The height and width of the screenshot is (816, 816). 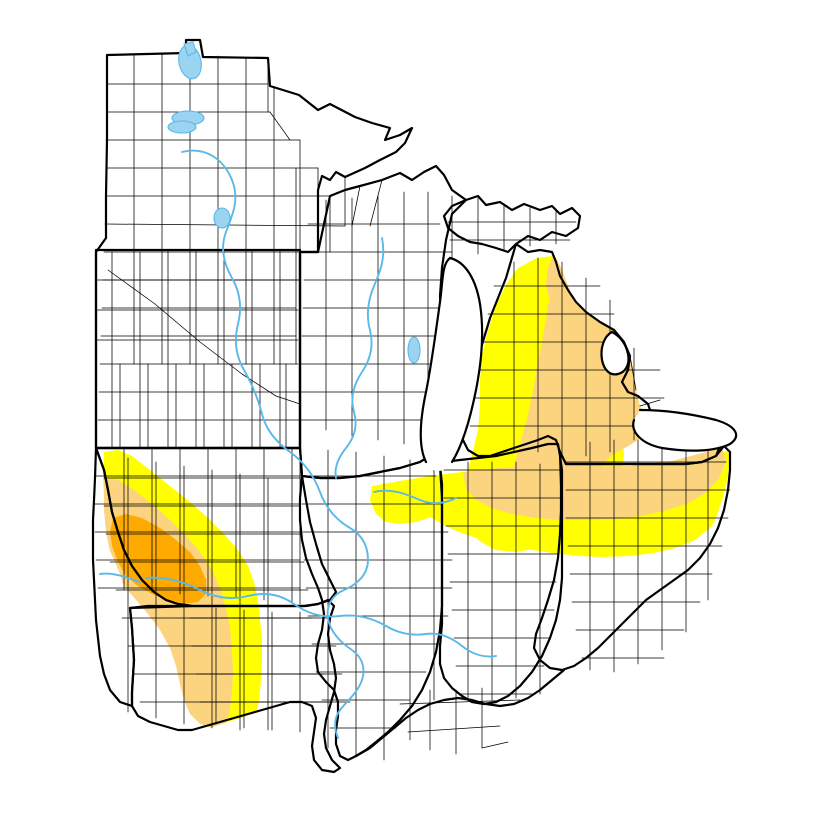 What do you see at coordinates (190, 49) in the screenshot?
I see `lake-of-the-woods-arm` at bounding box center [190, 49].